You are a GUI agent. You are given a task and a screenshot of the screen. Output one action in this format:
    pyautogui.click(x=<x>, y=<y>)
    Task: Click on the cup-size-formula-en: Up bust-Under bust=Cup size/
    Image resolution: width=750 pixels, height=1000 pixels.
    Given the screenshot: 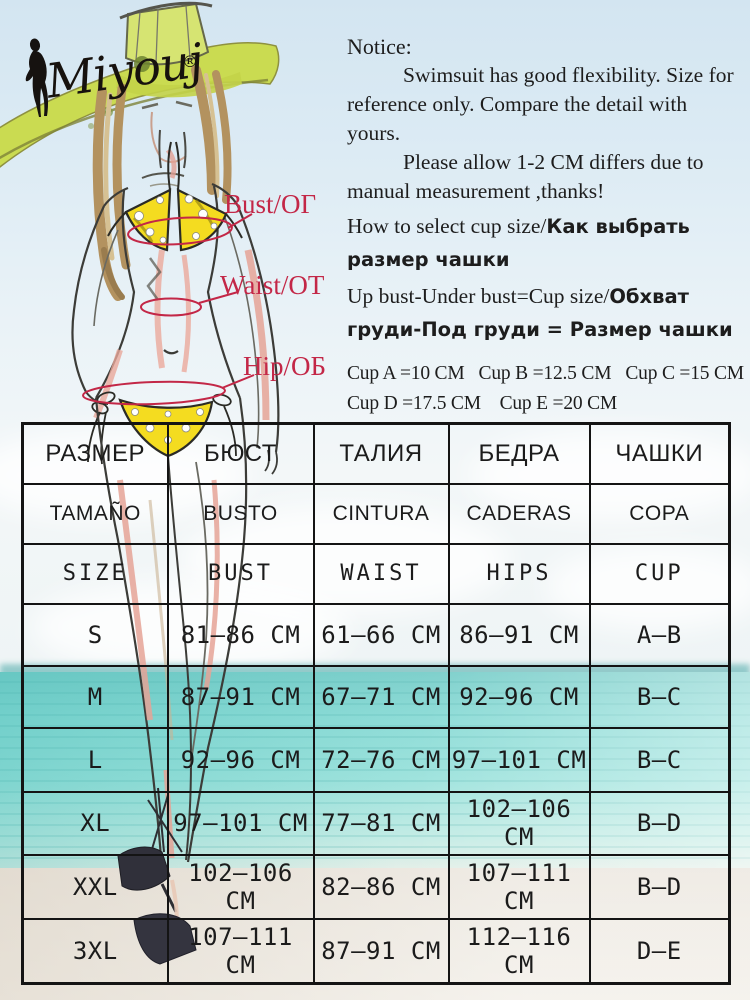 What is the action you would take?
    pyautogui.click(x=478, y=296)
    